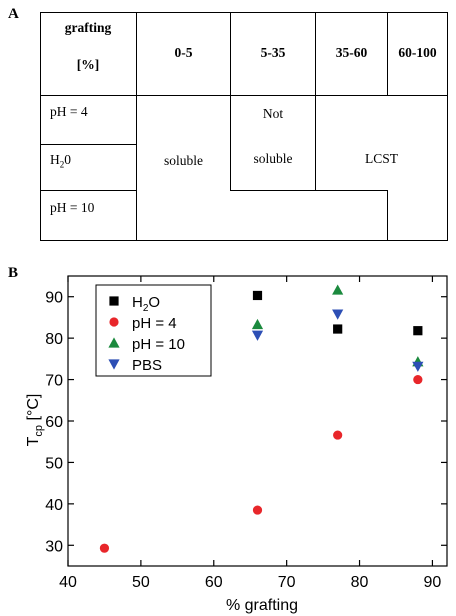 This screenshot has width=456, height=616. What do you see at coordinates (154, 323) in the screenshot?
I see `legend-label: pH = 4` at bounding box center [154, 323].